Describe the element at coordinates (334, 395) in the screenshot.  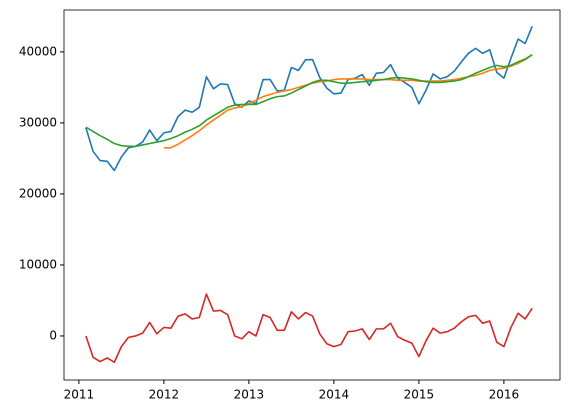
I see `x-tick-label: 2014` at that location.